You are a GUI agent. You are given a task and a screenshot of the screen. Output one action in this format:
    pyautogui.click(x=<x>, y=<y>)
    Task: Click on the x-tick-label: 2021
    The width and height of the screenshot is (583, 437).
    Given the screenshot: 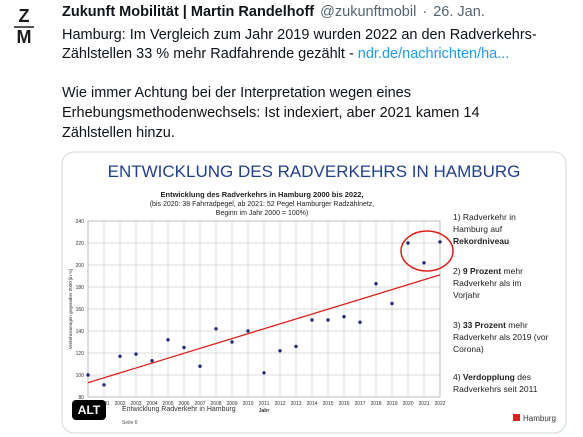 What is the action you would take?
    pyautogui.click(x=423, y=404)
    